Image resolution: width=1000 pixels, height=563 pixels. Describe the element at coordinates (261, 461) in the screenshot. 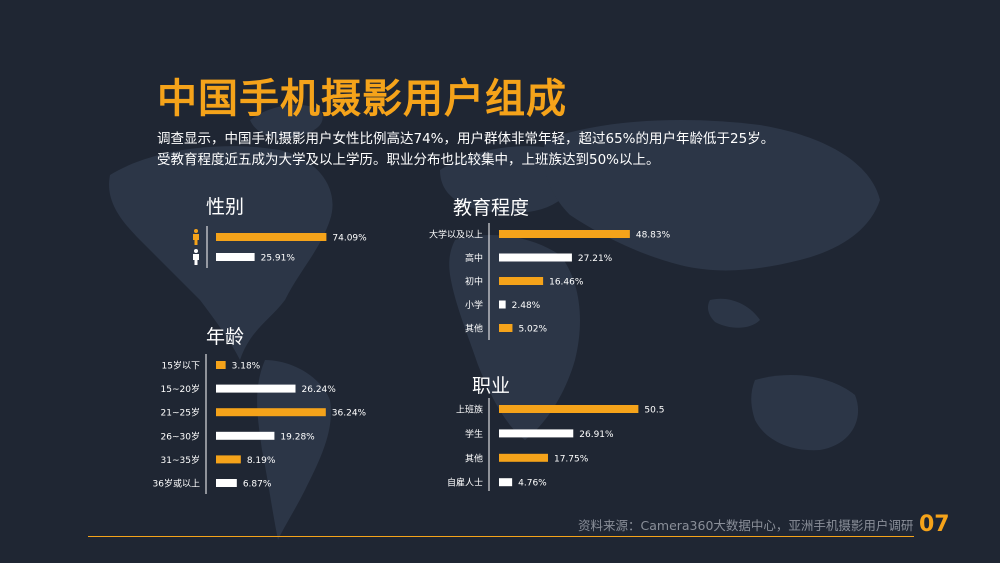

I see `age-value-label: 8.19%` at that location.